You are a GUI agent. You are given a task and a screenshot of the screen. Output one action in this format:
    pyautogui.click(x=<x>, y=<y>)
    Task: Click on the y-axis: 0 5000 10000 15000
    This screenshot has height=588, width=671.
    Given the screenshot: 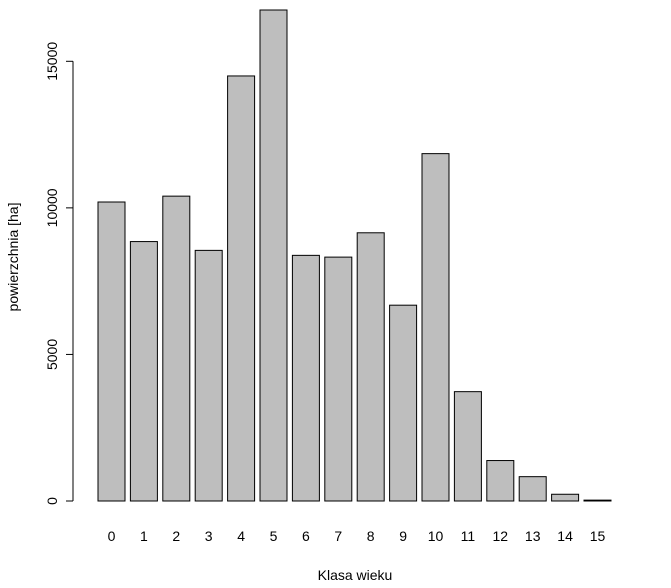 What is the action you would take?
    pyautogui.click(x=59, y=273)
    